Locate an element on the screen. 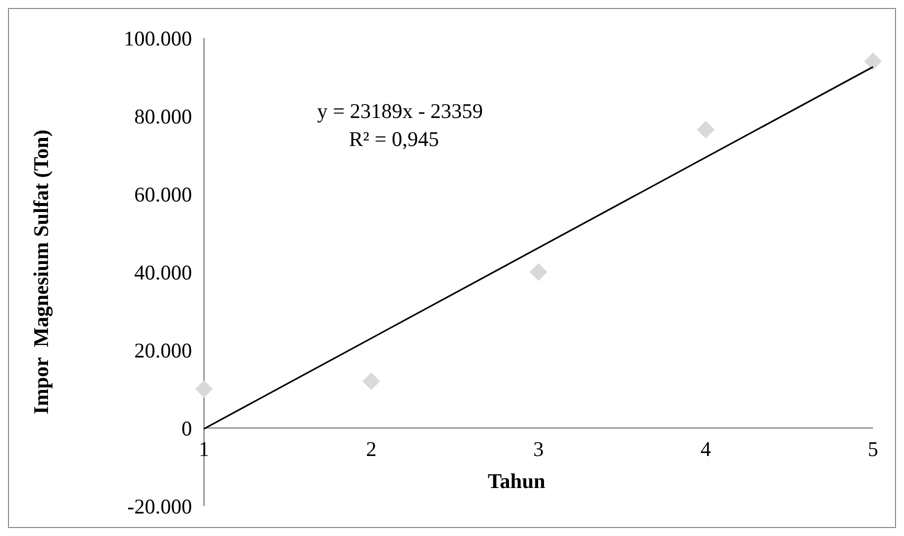 The width and height of the screenshot is (904, 536). x-tick-label: 1 is located at coordinates (204, 449).